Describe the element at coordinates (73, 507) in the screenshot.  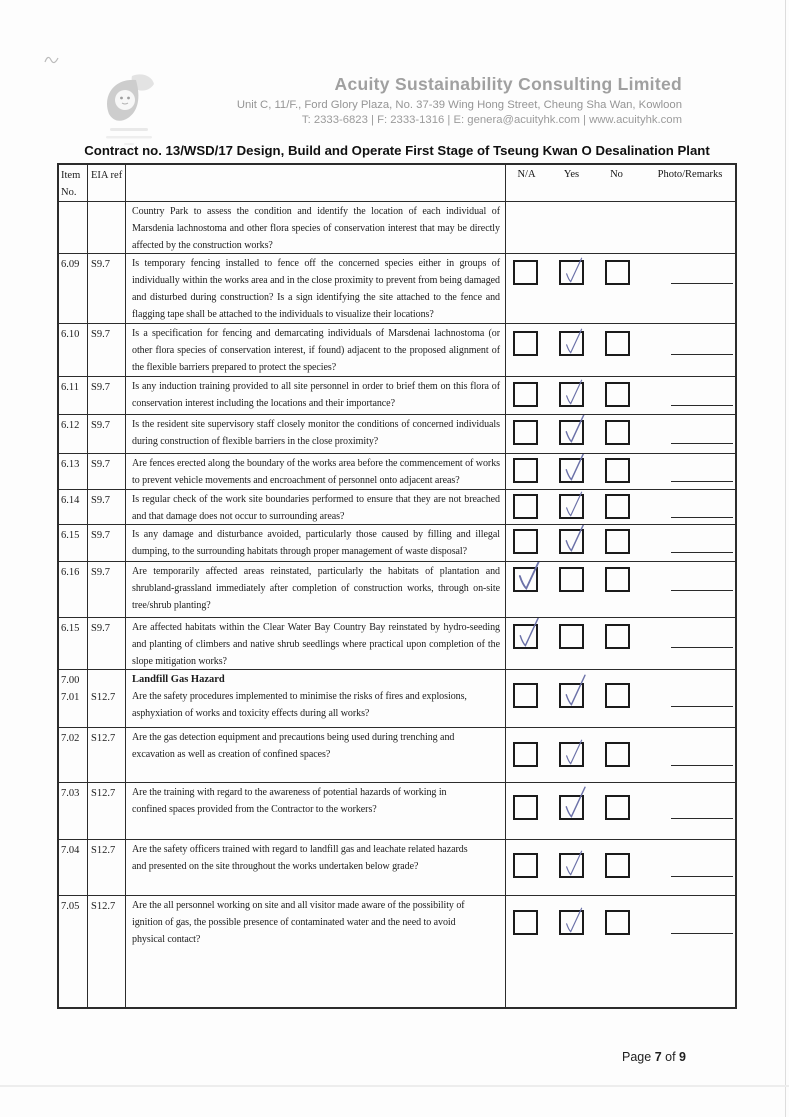
I see `item-no-cell: 6.14` at that location.